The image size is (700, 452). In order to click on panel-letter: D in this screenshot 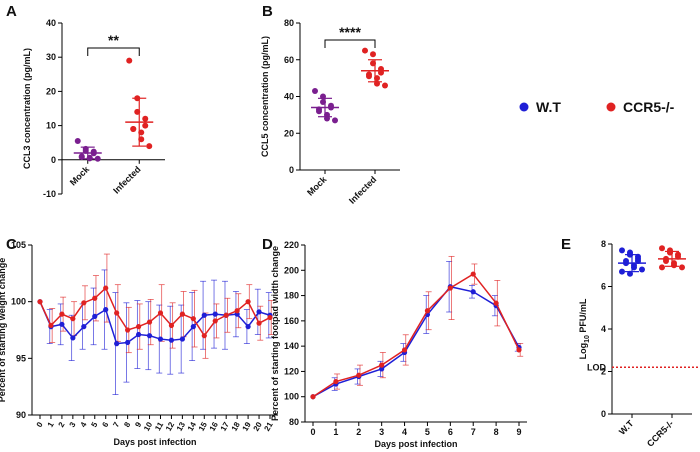, I will do `click(267, 244)`.